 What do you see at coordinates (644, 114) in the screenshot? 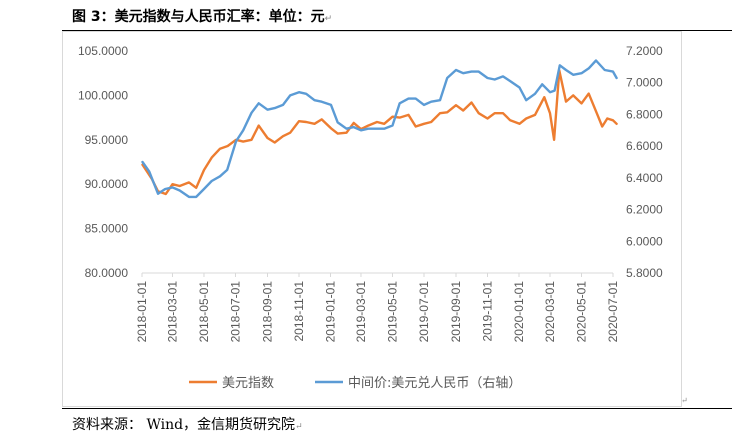
I see `y-right-tick-label: 6.8000` at bounding box center [644, 114].